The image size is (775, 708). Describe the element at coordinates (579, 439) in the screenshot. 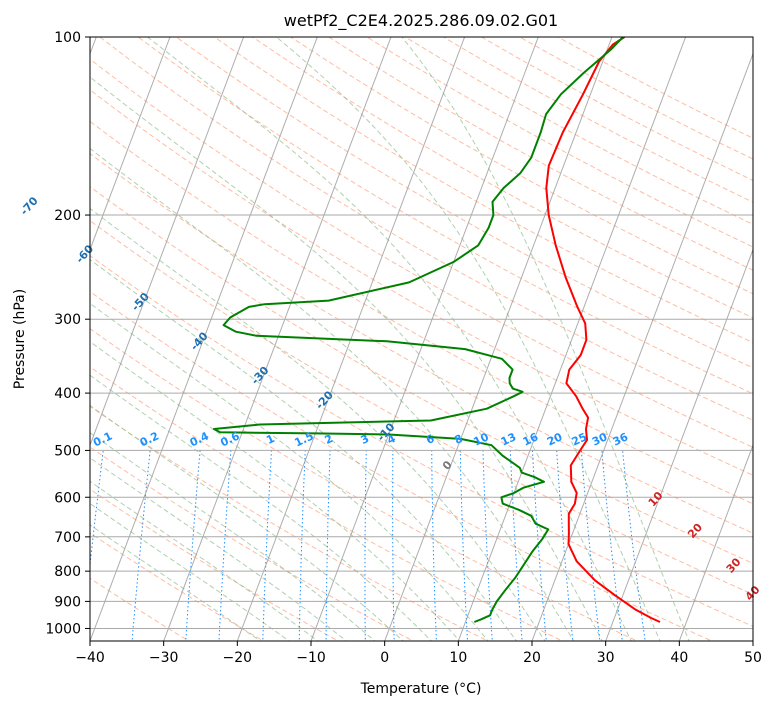

I see `mixing-ratio-label: 25` at that location.